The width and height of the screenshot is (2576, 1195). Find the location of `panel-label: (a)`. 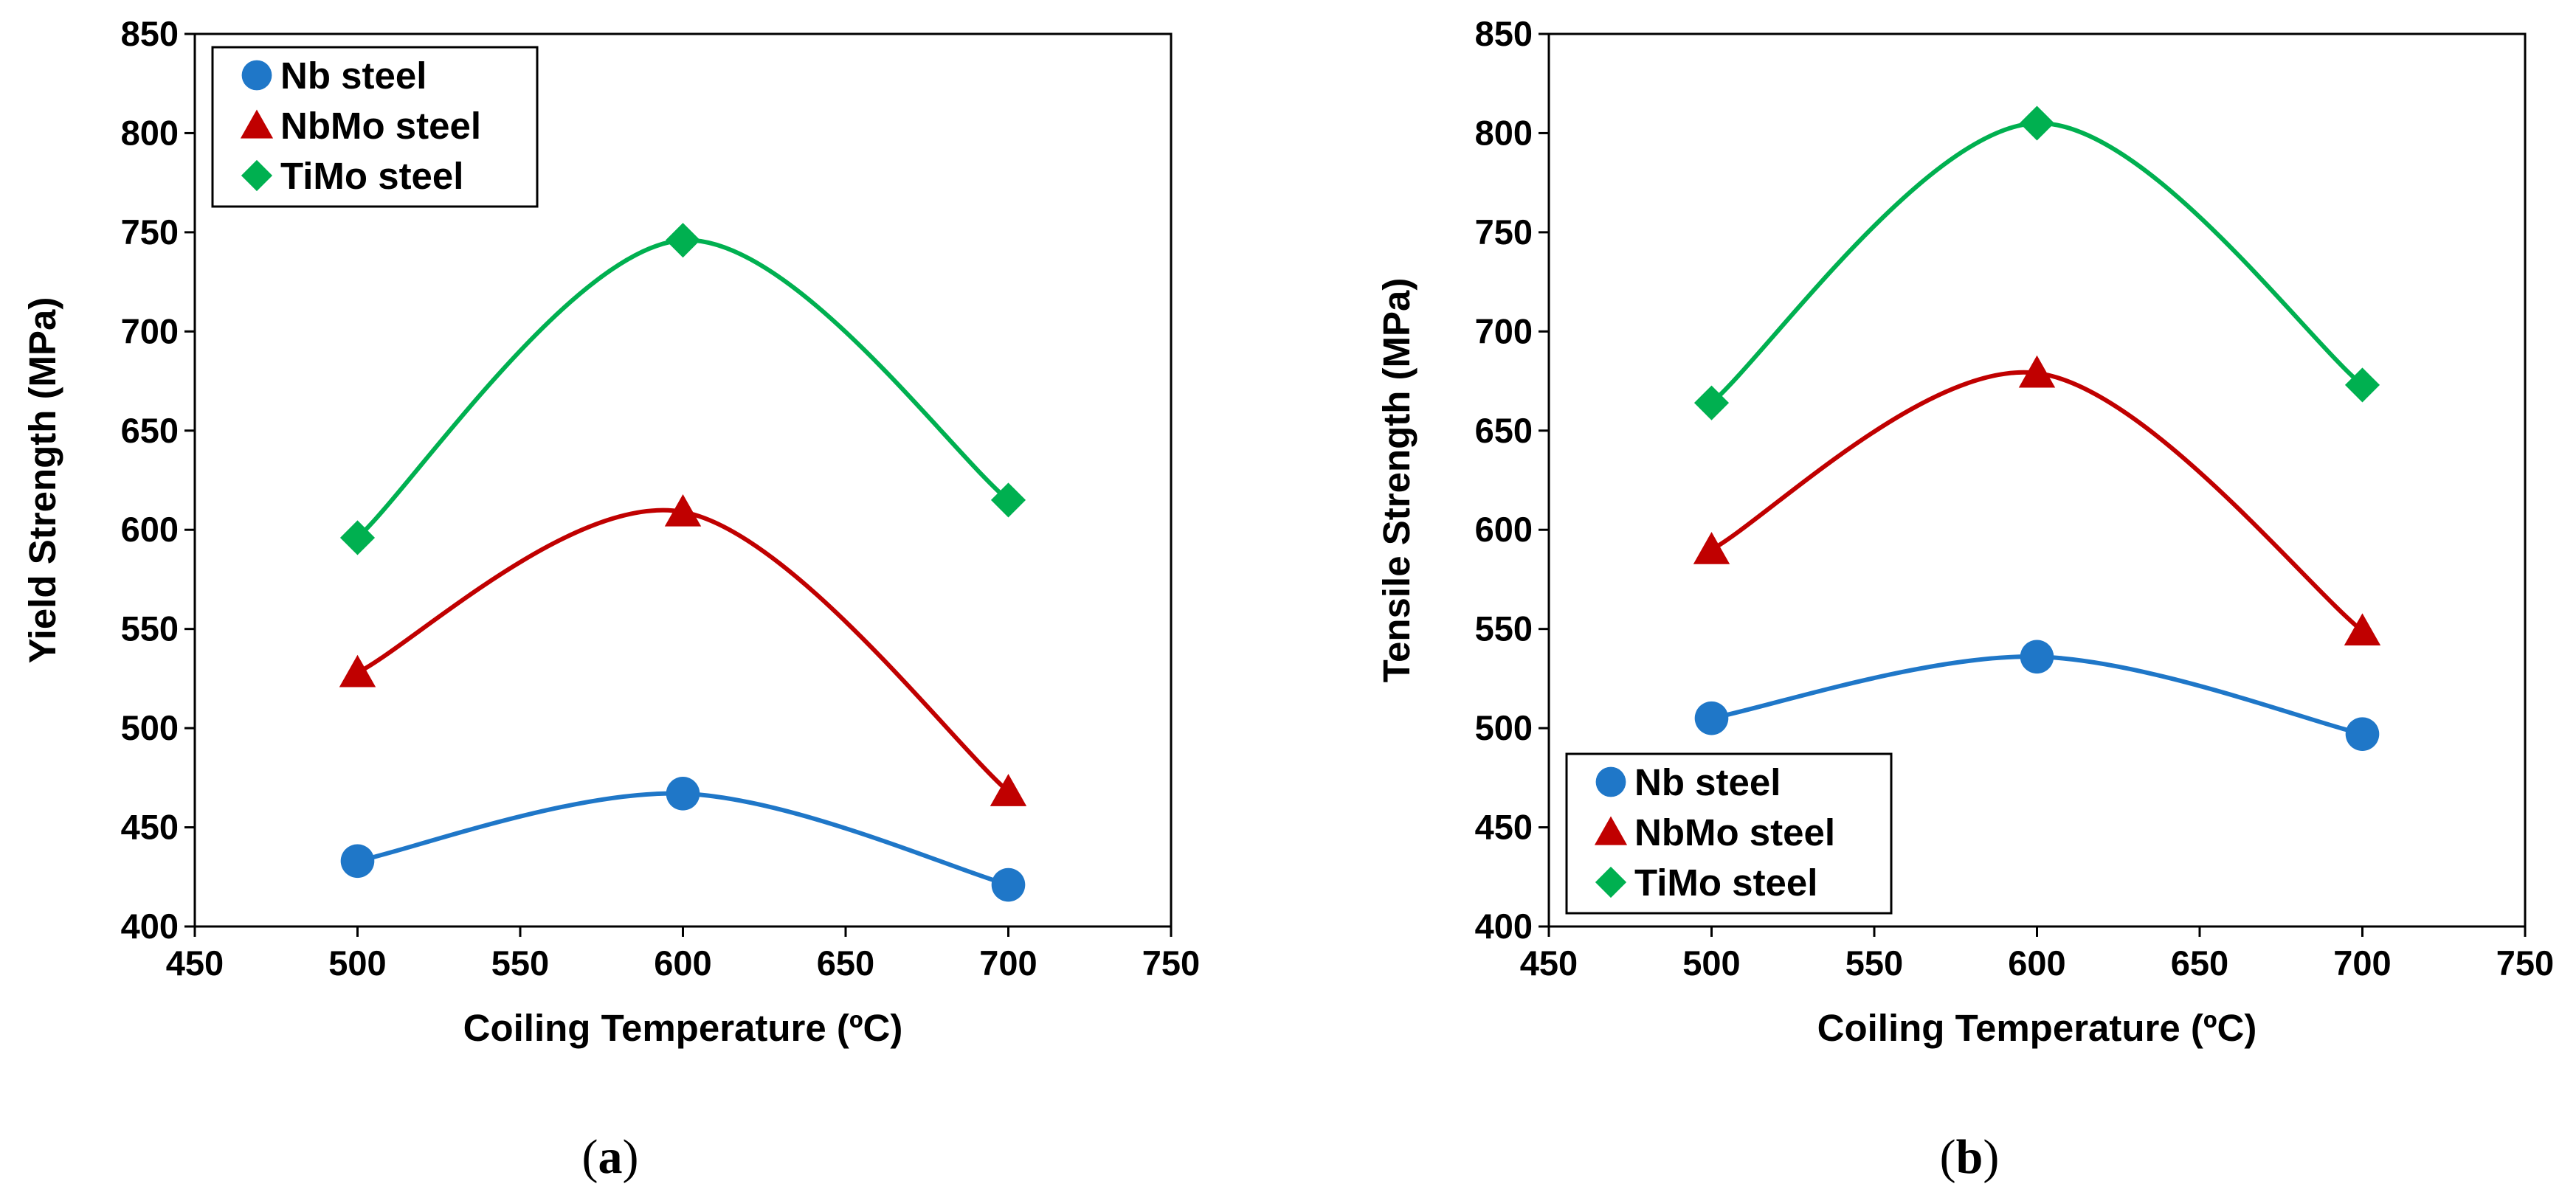

panel-label: (a) is located at coordinates (610, 1157).